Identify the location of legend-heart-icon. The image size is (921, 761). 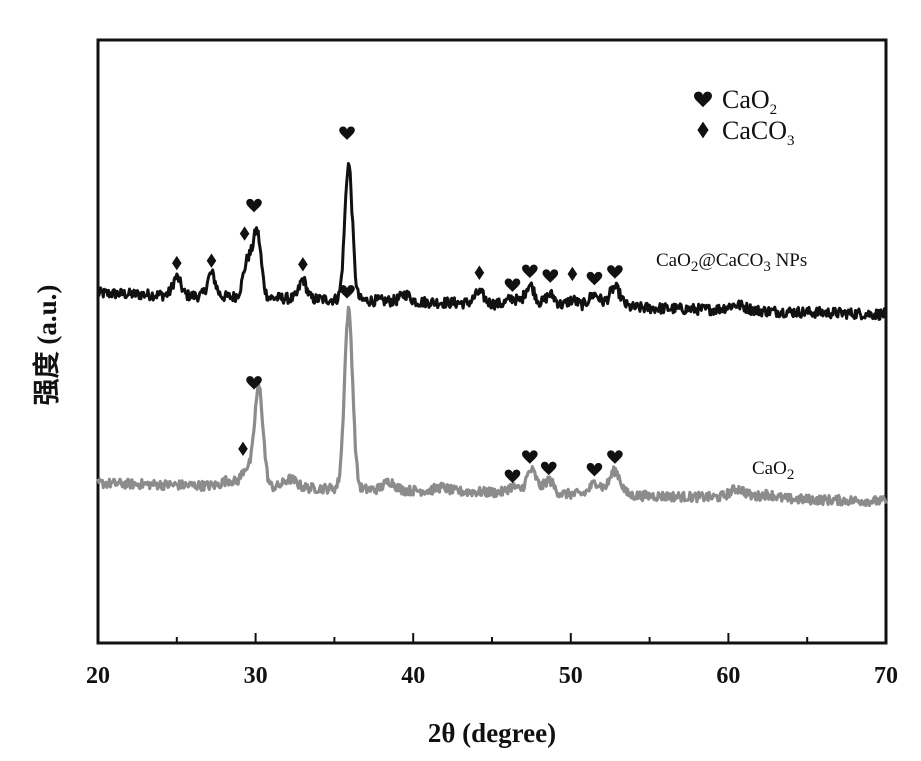
(703, 99).